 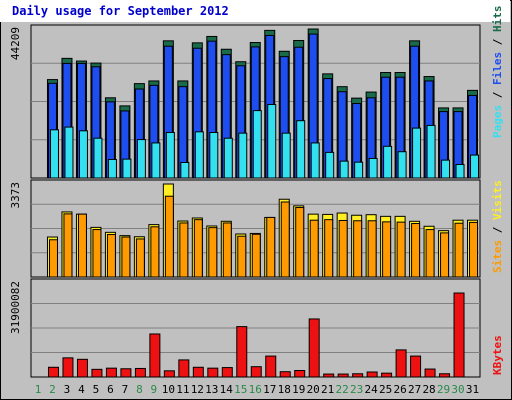 I want to click on x-label-day-7: 7, so click(x=125, y=389).